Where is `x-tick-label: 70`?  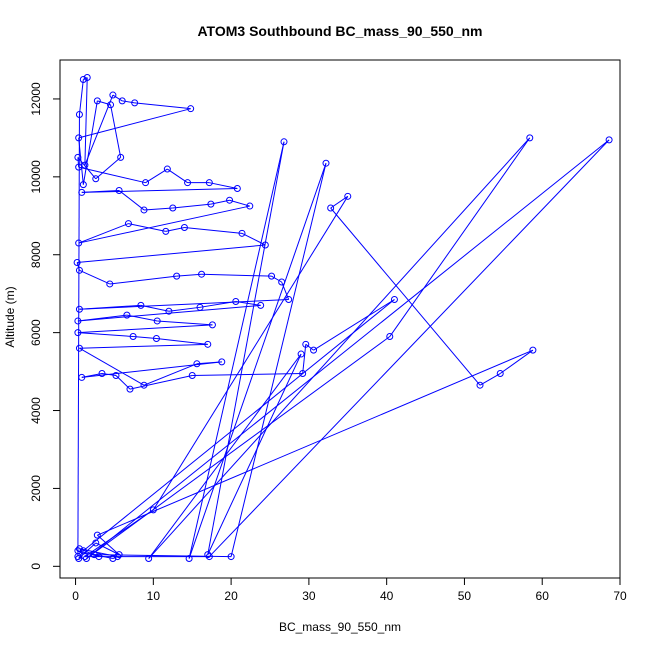
x-tick-label: 70 is located at coordinates (620, 596).